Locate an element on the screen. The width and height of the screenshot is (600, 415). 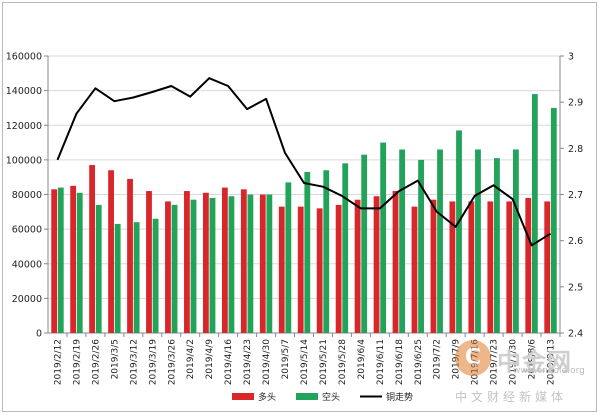
x-tick-label: 2019/4/30 is located at coordinates (267, 362).